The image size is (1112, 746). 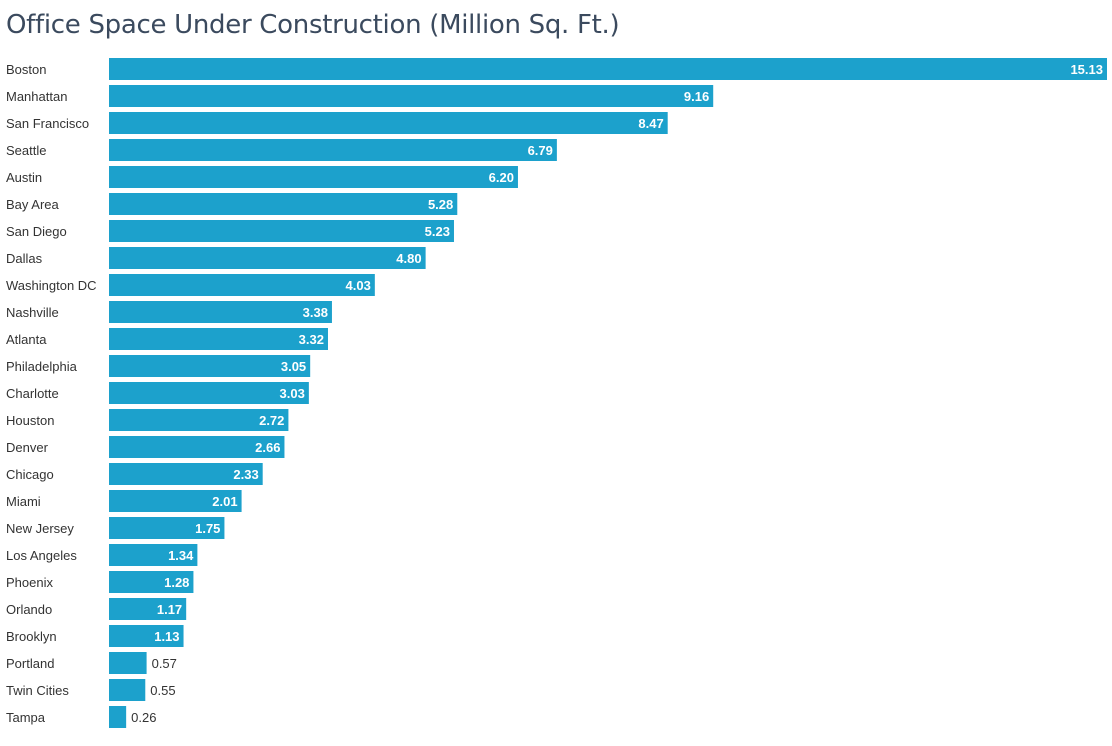 I want to click on data-label: 1.34, so click(x=181, y=555).